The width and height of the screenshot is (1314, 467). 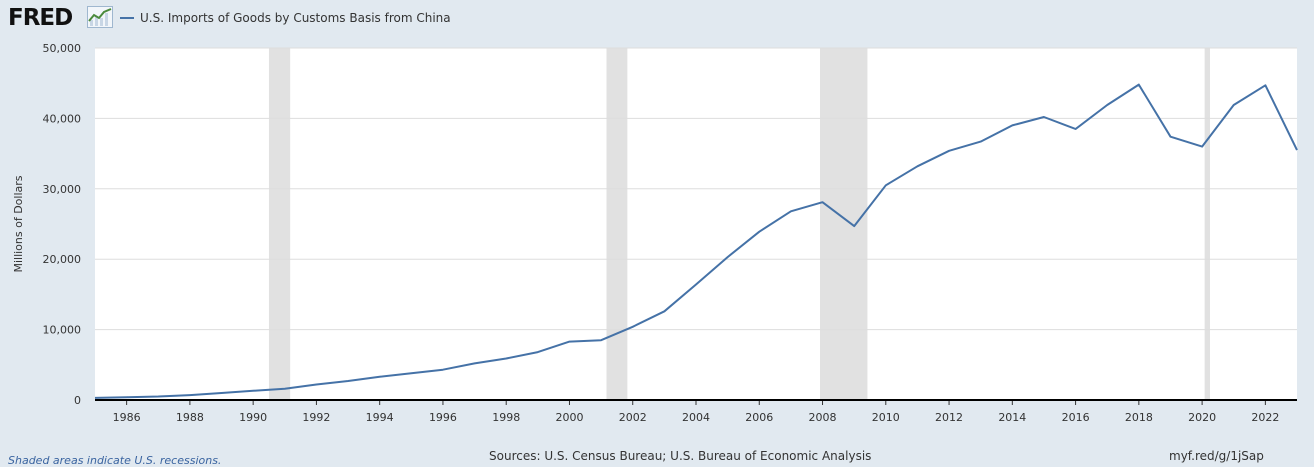 What do you see at coordinates (115, 460) in the screenshot?
I see `recession-note: Shaded areas indicate U.S. recessions.` at bounding box center [115, 460].